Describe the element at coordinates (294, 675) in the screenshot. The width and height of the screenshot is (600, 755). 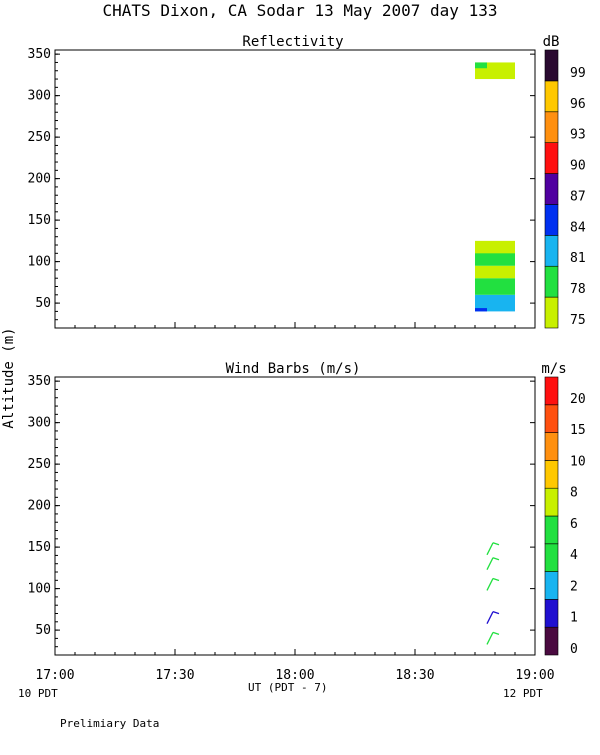
I see `x-tick-label: 18:00` at that location.